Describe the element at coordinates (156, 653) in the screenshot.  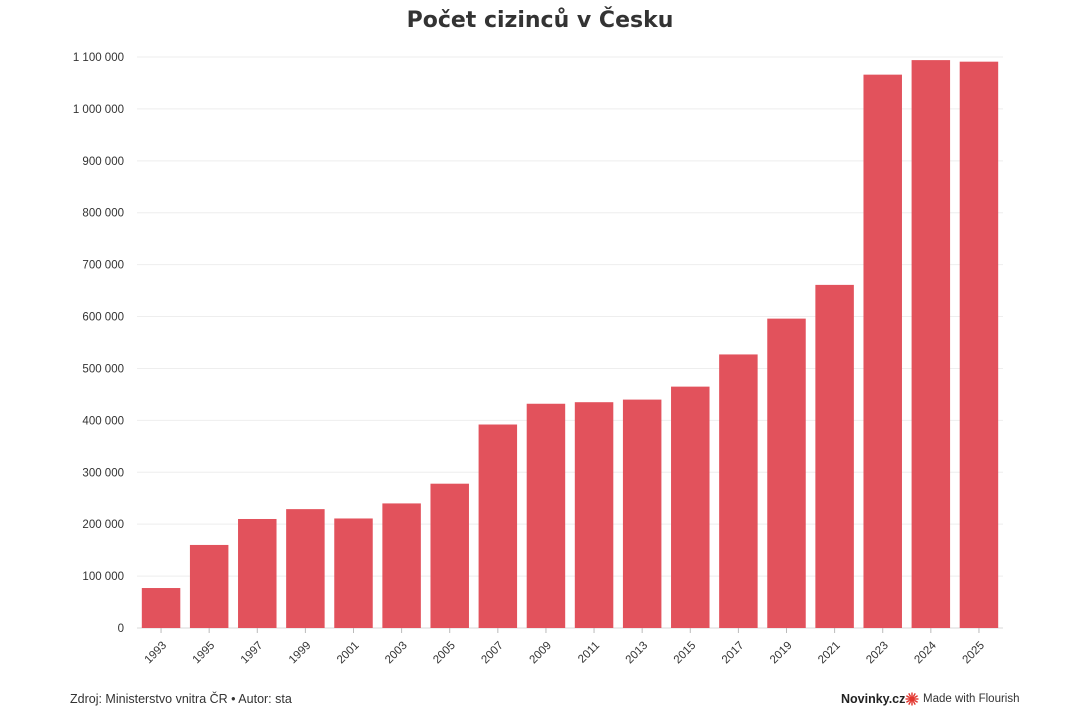
I see `x-tick-label: 1993` at that location.